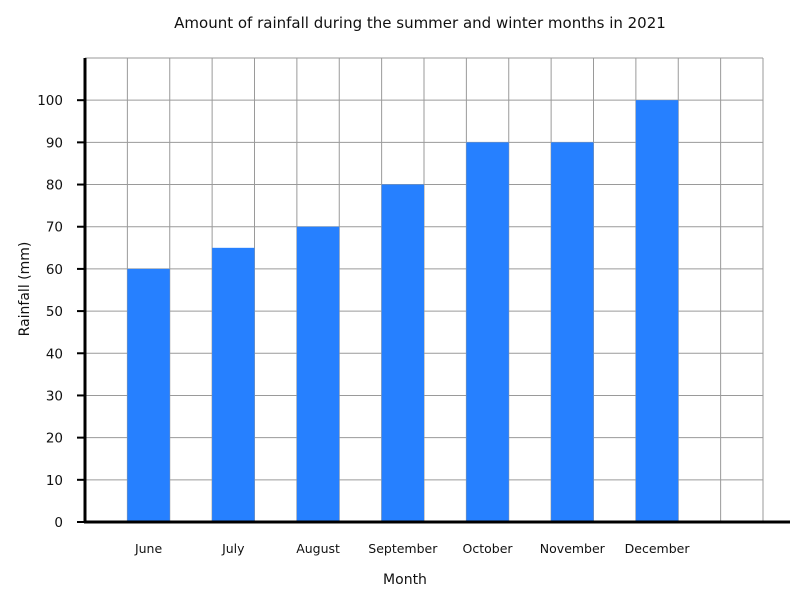 The height and width of the screenshot is (600, 803). Describe the element at coordinates (54, 354) in the screenshot. I see `y-tick-label: 40` at that location.